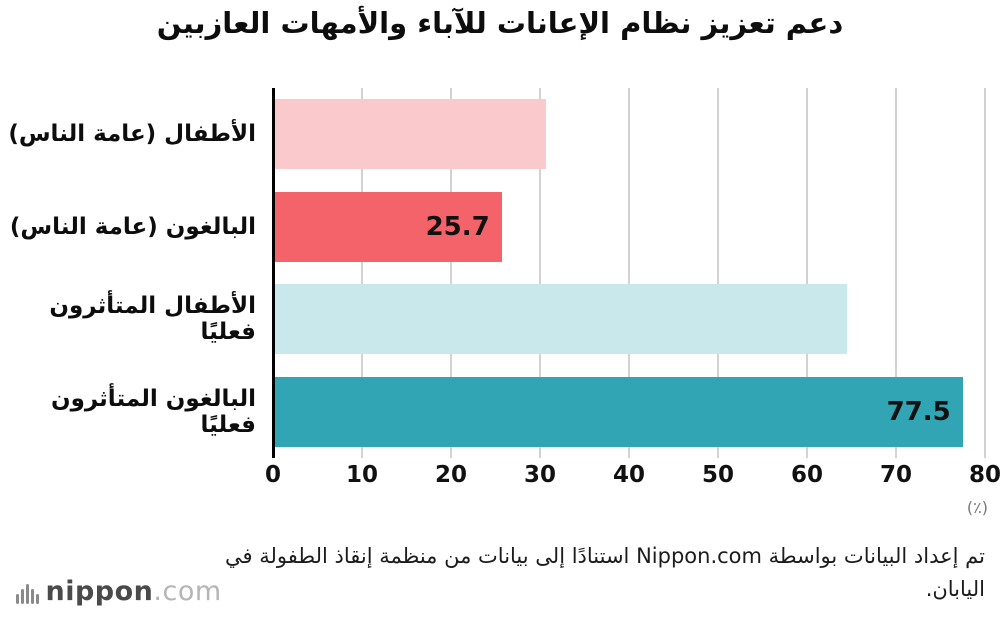 This screenshot has height=618, width=1000. What do you see at coordinates (896, 475) in the screenshot?
I see `x-tick-label: 70` at bounding box center [896, 475].